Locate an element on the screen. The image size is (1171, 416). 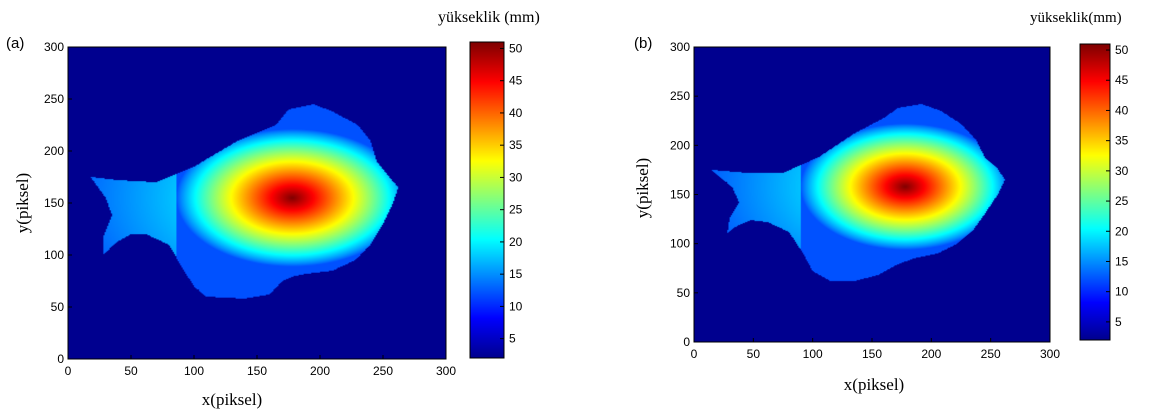
panel-a-colorbar-frame is located at coordinates (487, 200).